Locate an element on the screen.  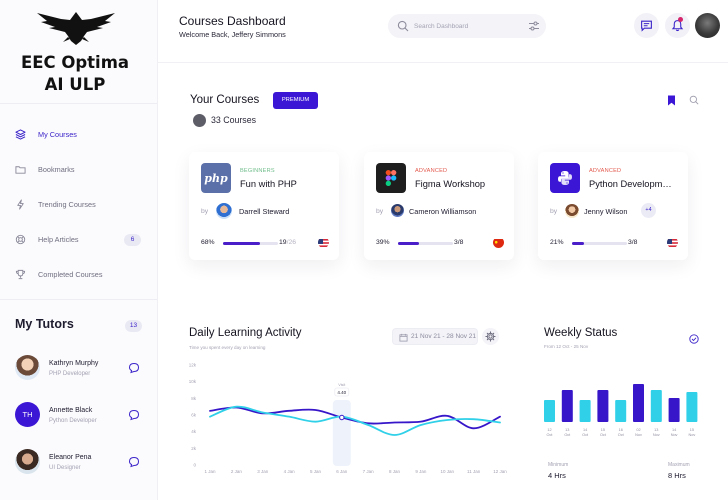
weekly-subtitle: From 12 Oct - 25 Nov is located at coordinates (566, 346).